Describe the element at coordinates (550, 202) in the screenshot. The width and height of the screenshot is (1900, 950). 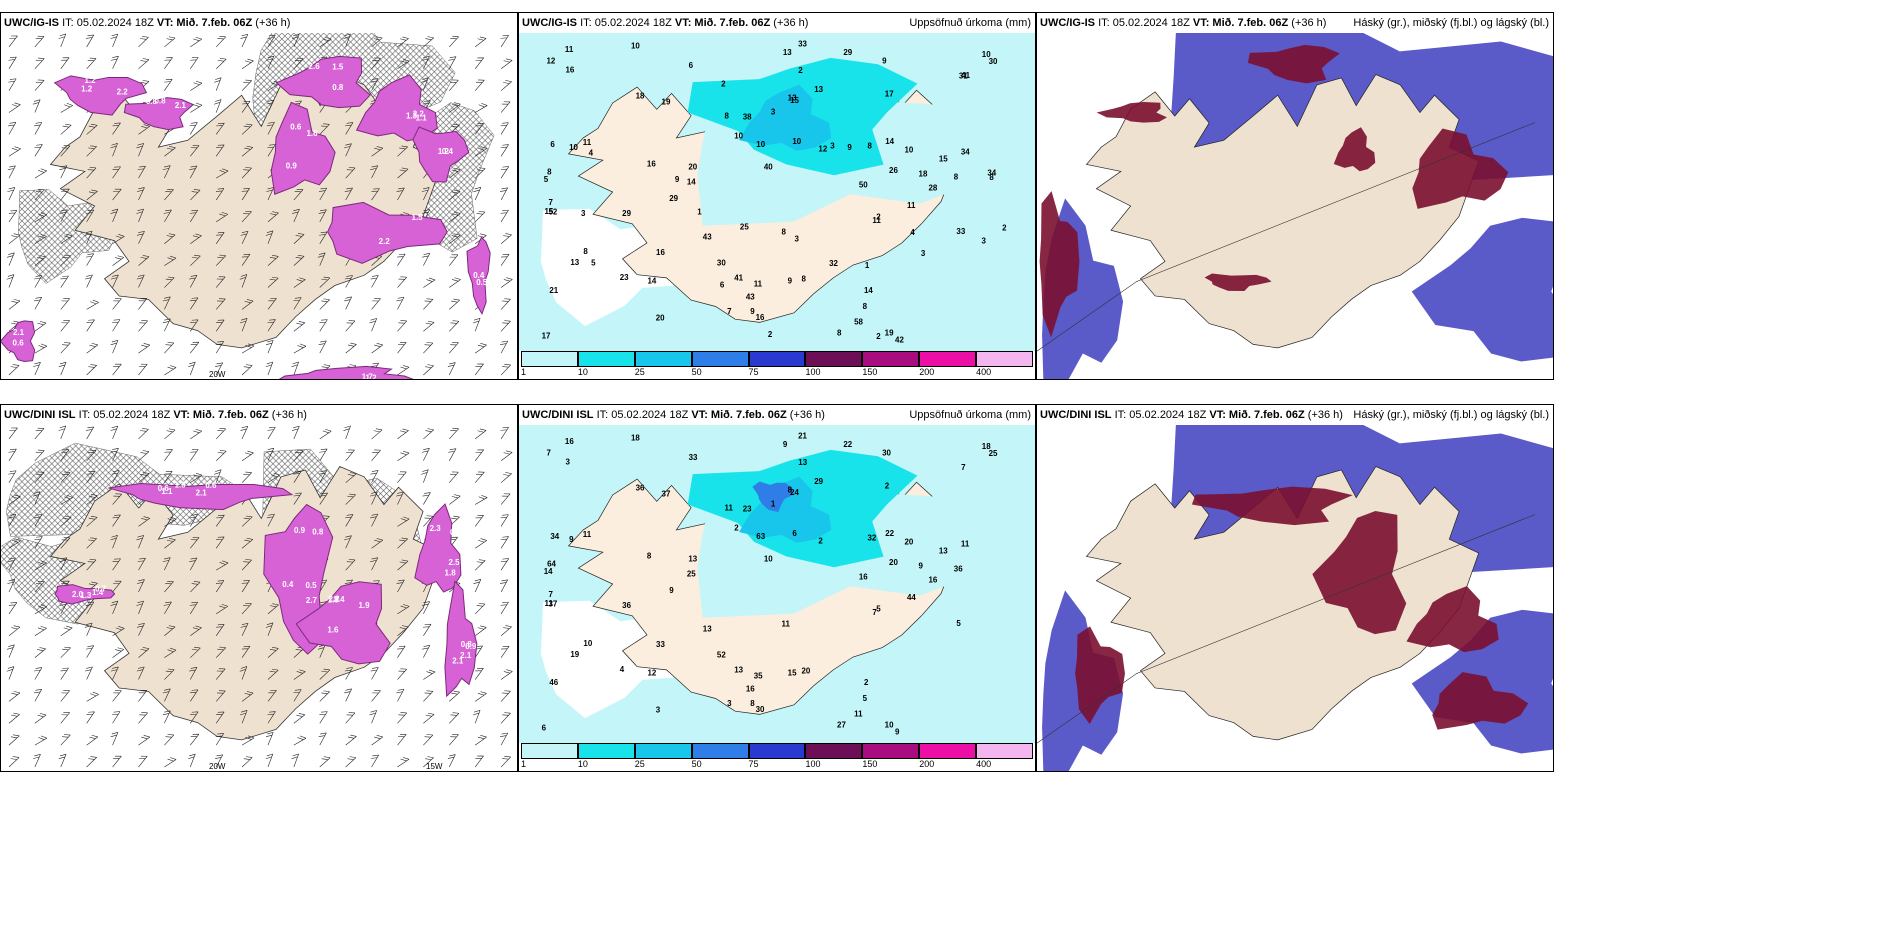
I see `precip-total: 7` at that location.